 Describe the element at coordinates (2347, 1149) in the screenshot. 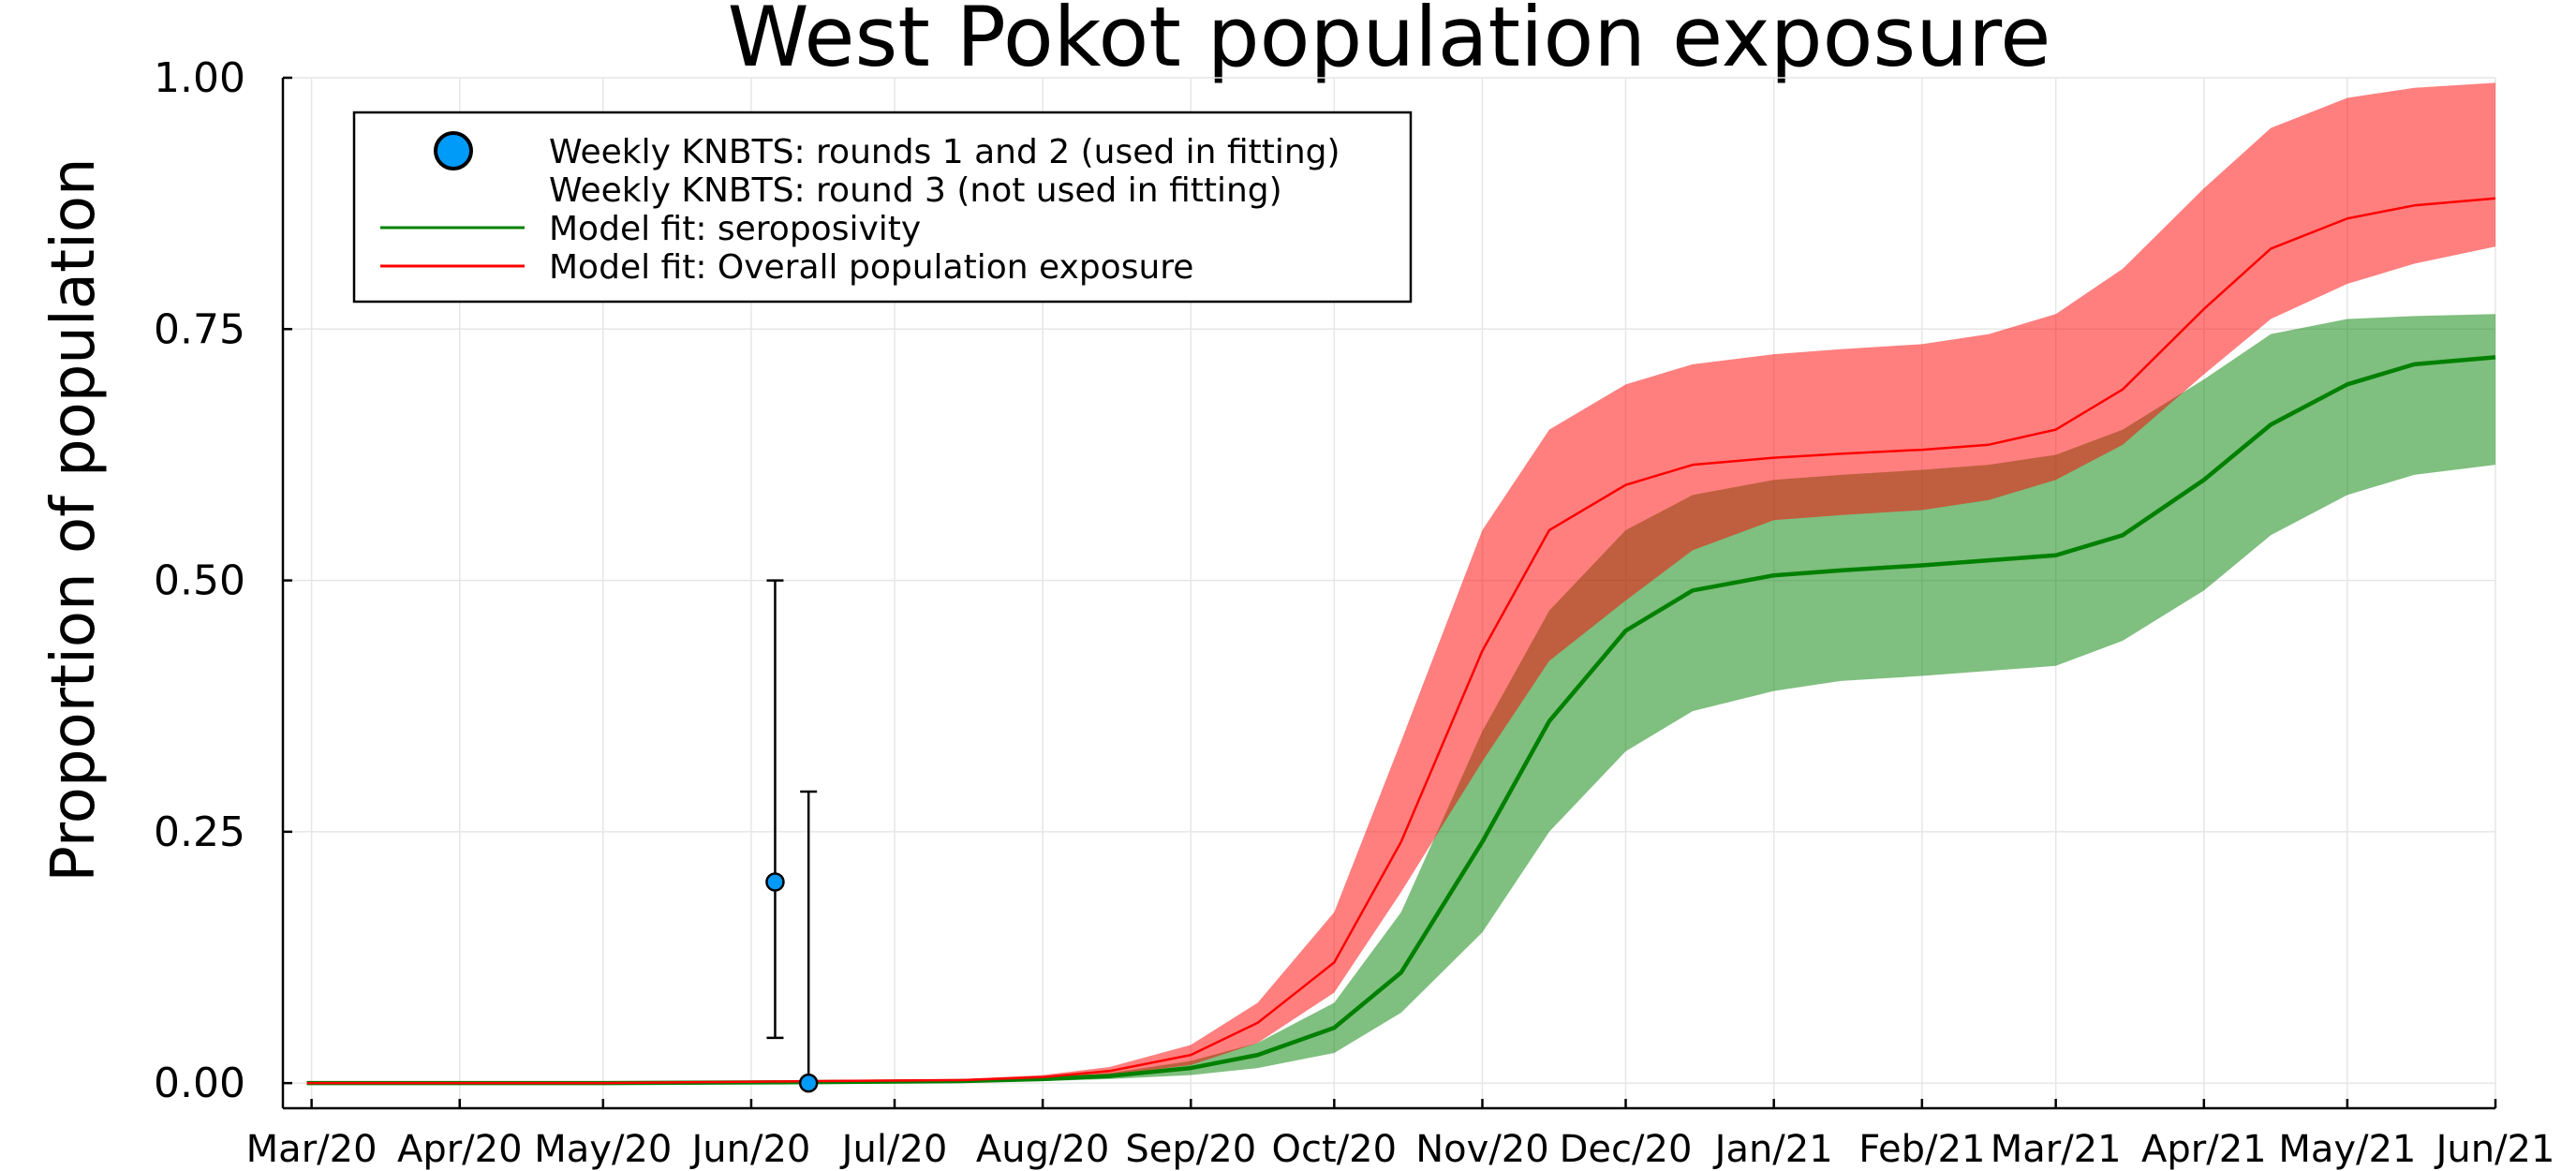

I see `x-tick-label: May/21` at that location.